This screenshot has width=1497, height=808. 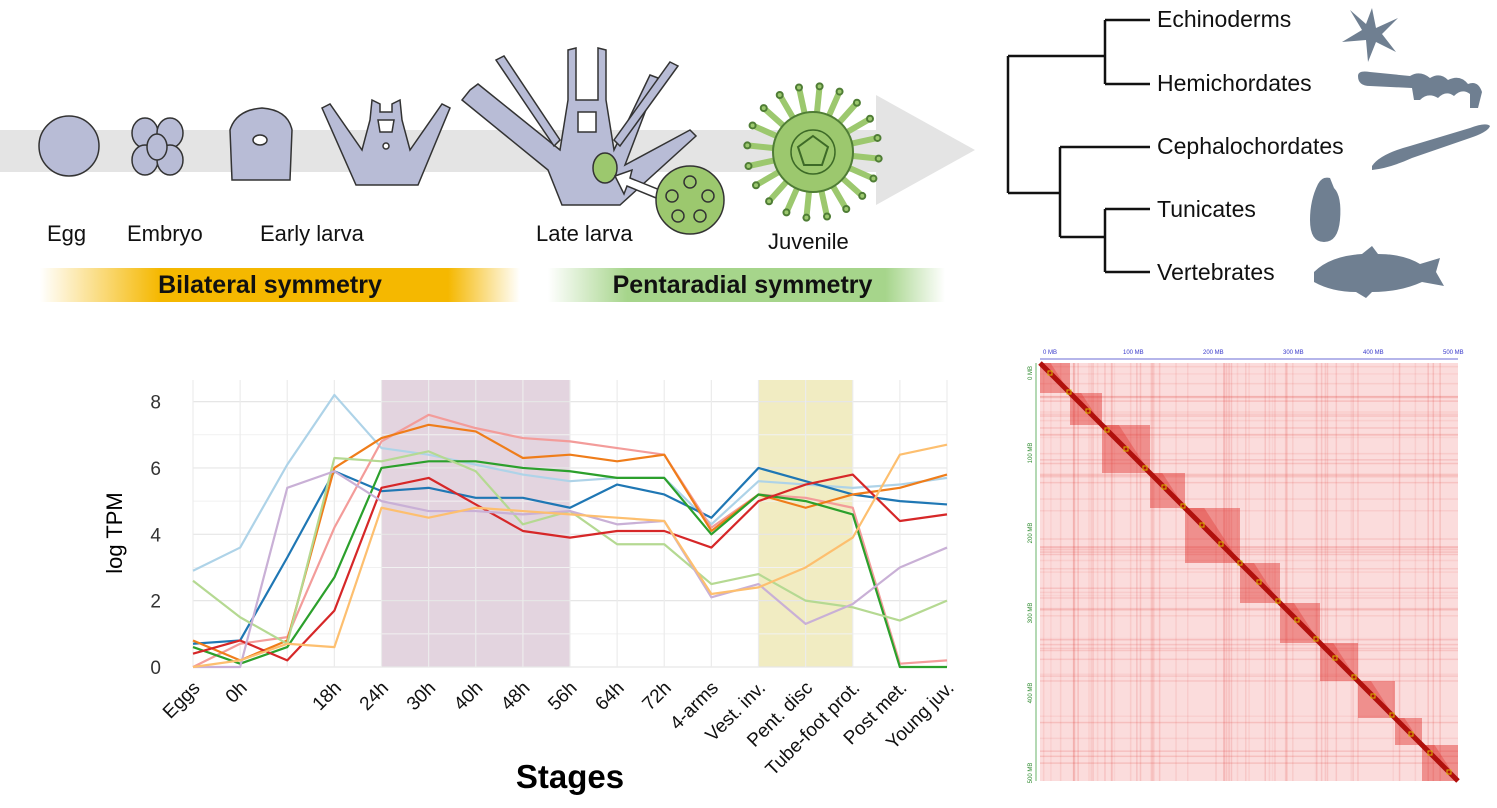 I want to click on bilateral-band, so click(x=280, y=285).